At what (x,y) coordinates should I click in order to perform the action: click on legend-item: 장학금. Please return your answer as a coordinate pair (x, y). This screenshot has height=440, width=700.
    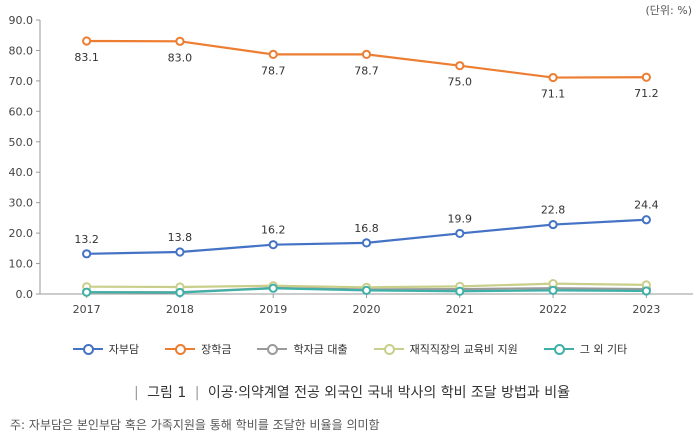
    Looking at the image, I should click on (198, 349).